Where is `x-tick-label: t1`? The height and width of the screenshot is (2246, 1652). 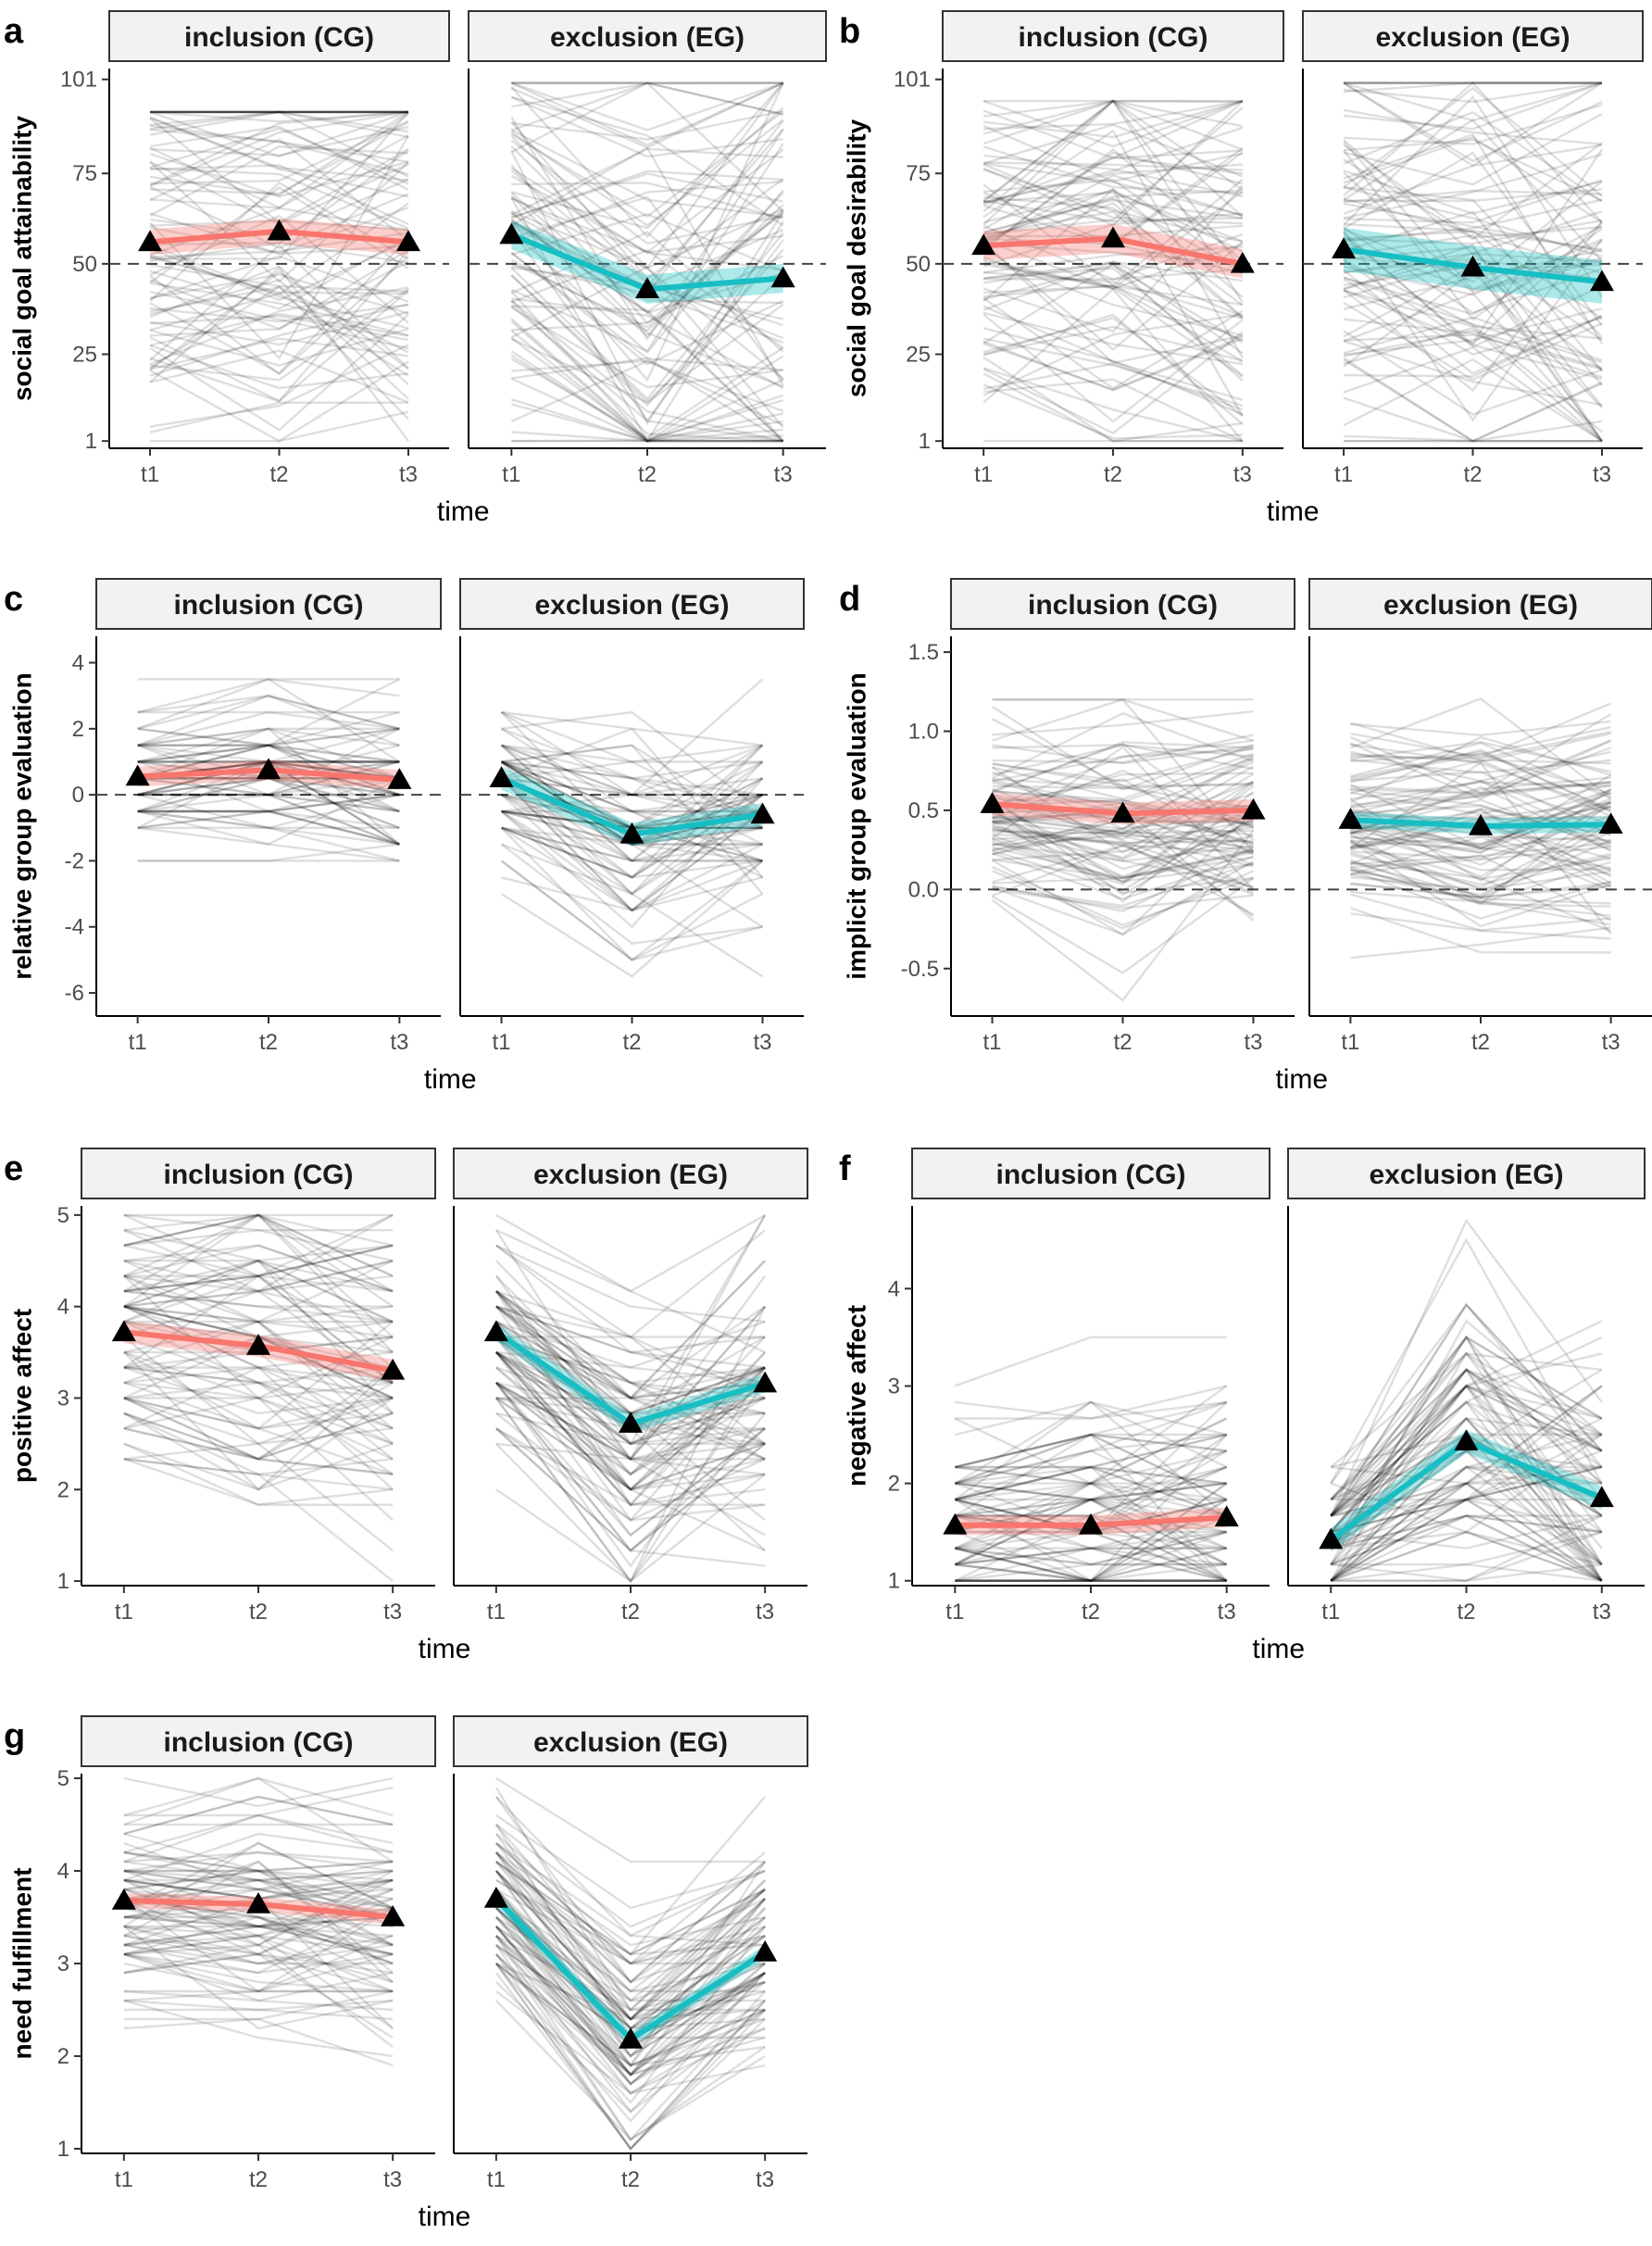
x-tick-label: t1 is located at coordinates (124, 2180).